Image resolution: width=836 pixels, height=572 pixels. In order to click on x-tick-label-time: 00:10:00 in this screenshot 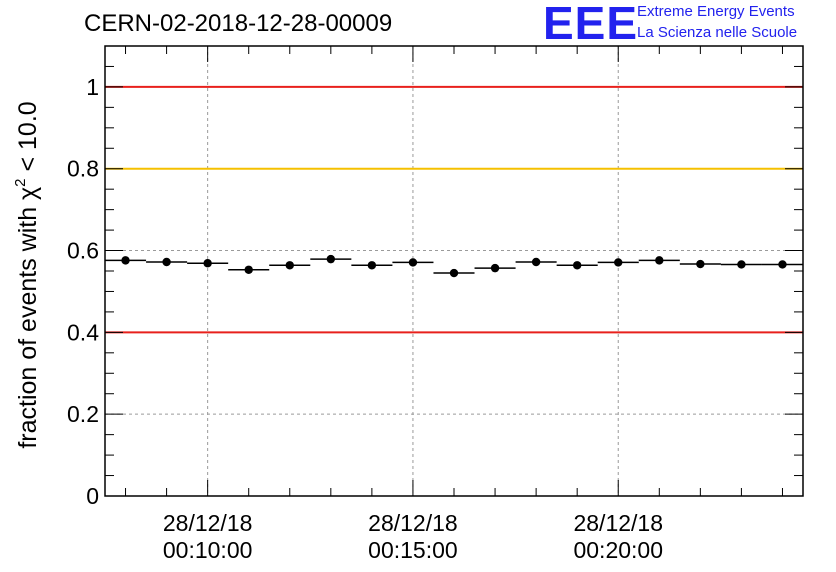, I will do `click(208, 550)`.